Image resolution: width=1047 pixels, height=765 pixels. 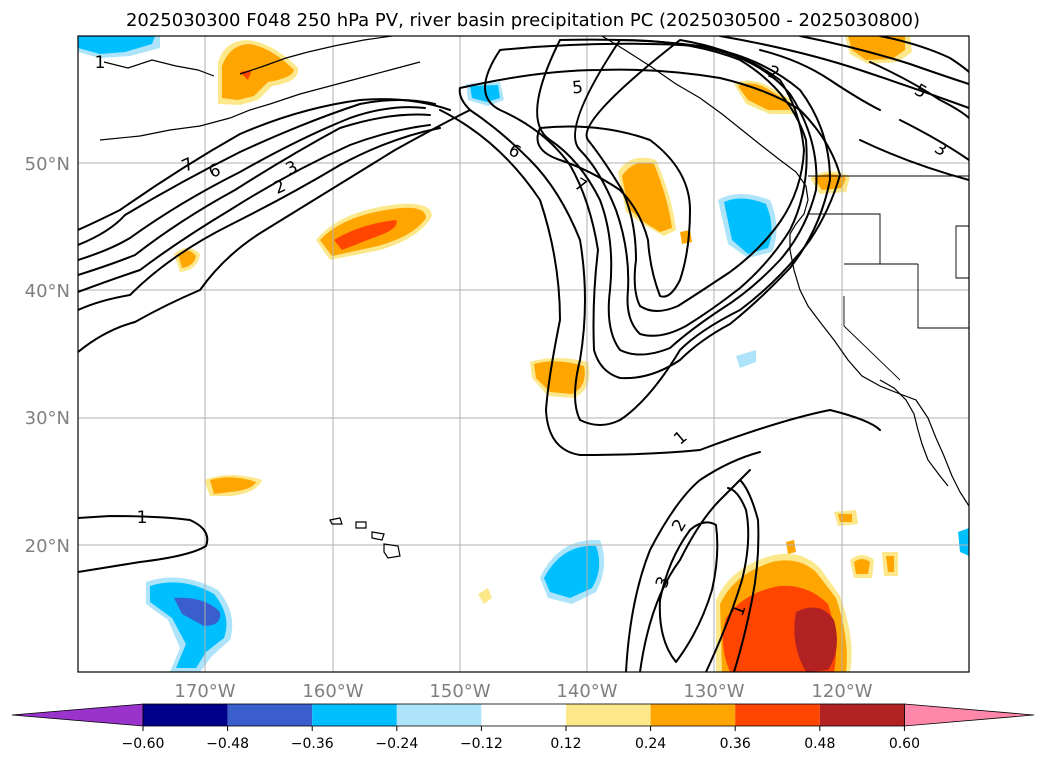 I want to click on colorbar-extend-min, so click(x=77, y=715).